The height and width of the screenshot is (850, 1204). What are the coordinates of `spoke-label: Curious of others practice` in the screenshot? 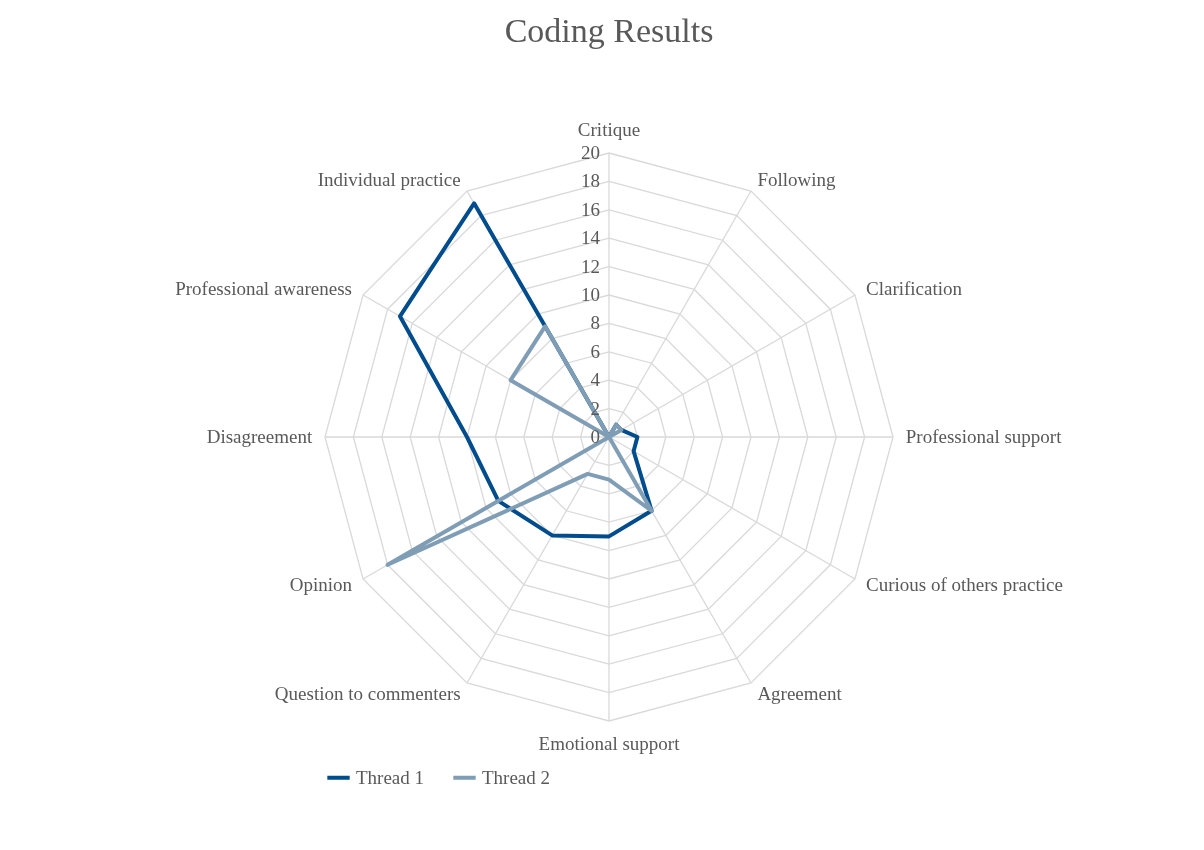 It's located at (964, 585).